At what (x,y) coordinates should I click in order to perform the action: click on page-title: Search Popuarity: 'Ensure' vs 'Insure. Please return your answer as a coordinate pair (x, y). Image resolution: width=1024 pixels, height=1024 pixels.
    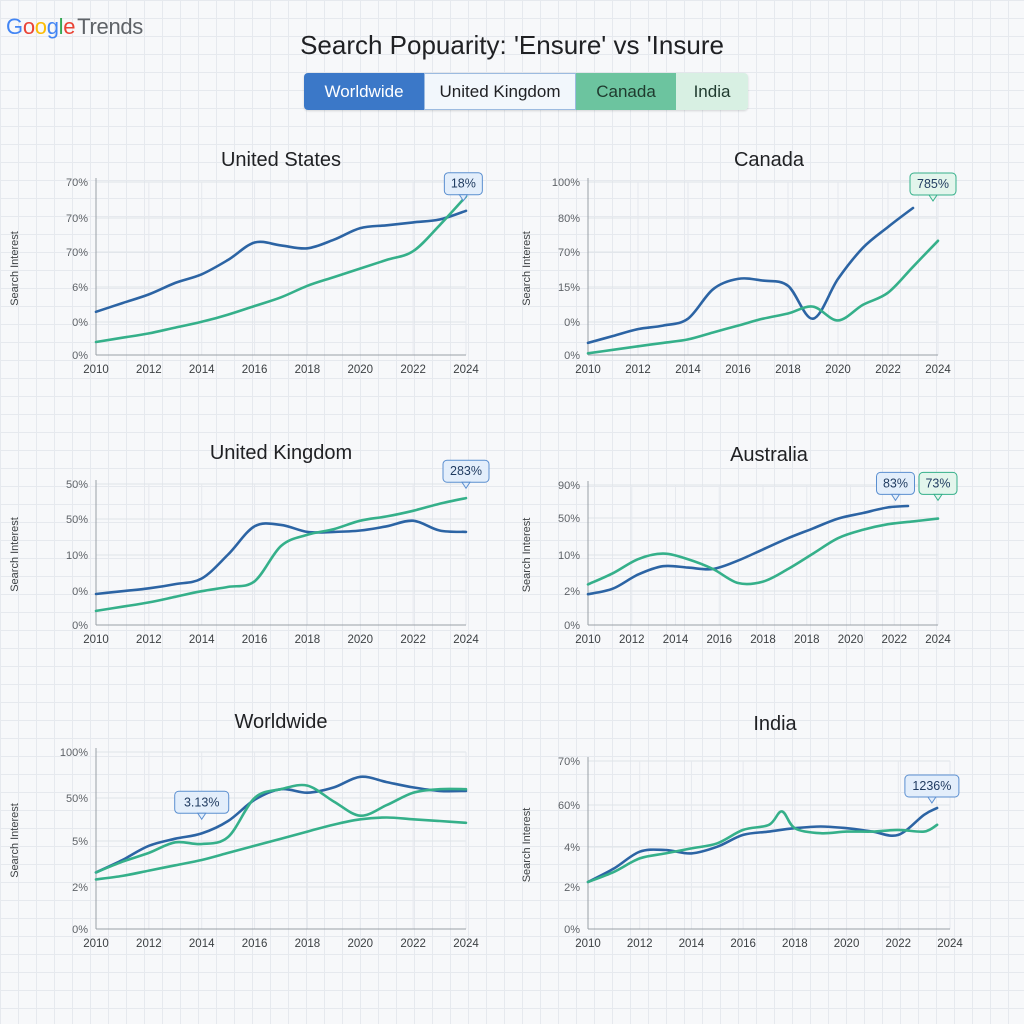
    Looking at the image, I should click on (512, 45).